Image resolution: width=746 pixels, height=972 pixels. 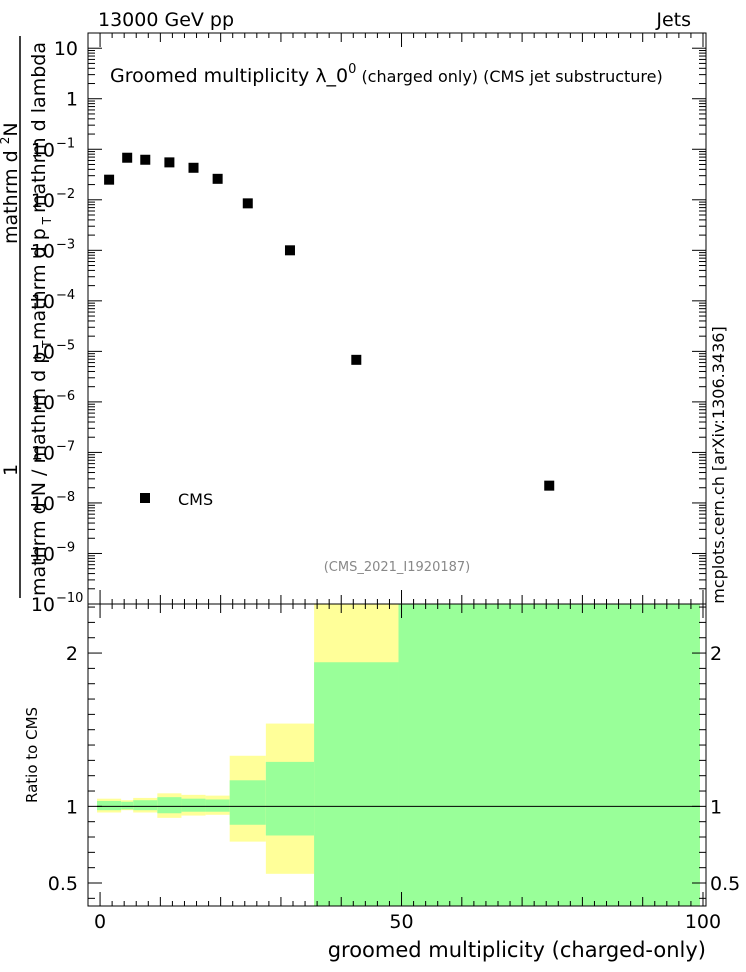 What do you see at coordinates (401, 922) in the screenshot?
I see `x-tick-label: 50` at bounding box center [401, 922].